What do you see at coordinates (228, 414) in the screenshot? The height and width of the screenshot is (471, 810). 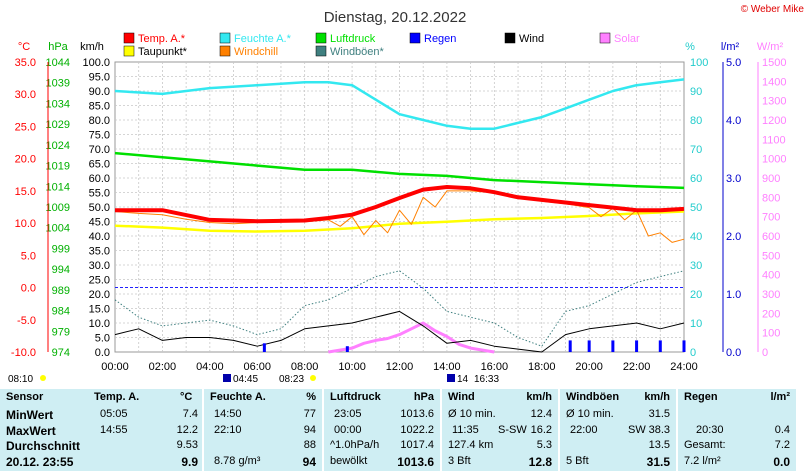 I see `hum-min-time: 14:50` at bounding box center [228, 414].